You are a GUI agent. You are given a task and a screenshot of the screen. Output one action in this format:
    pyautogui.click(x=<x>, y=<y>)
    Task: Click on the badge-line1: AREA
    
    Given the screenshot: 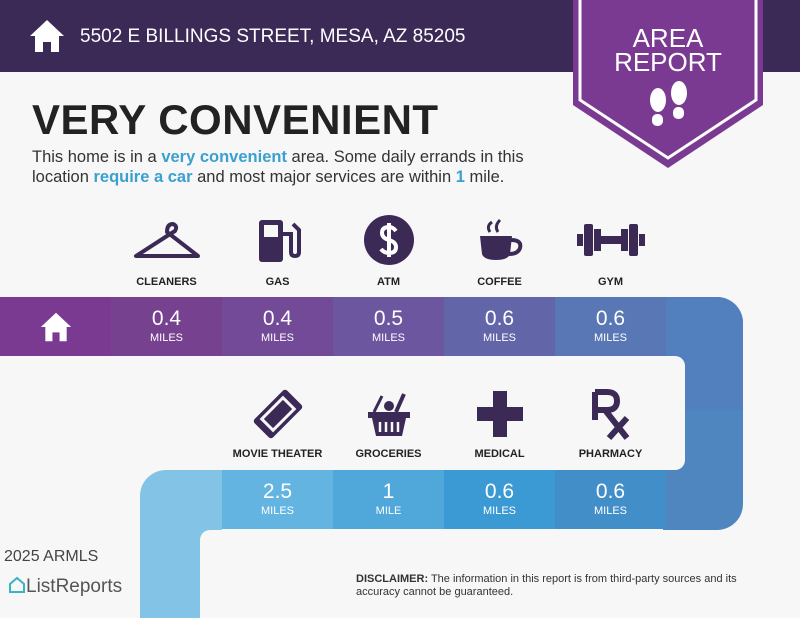 What is the action you would take?
    pyautogui.click(x=668, y=38)
    